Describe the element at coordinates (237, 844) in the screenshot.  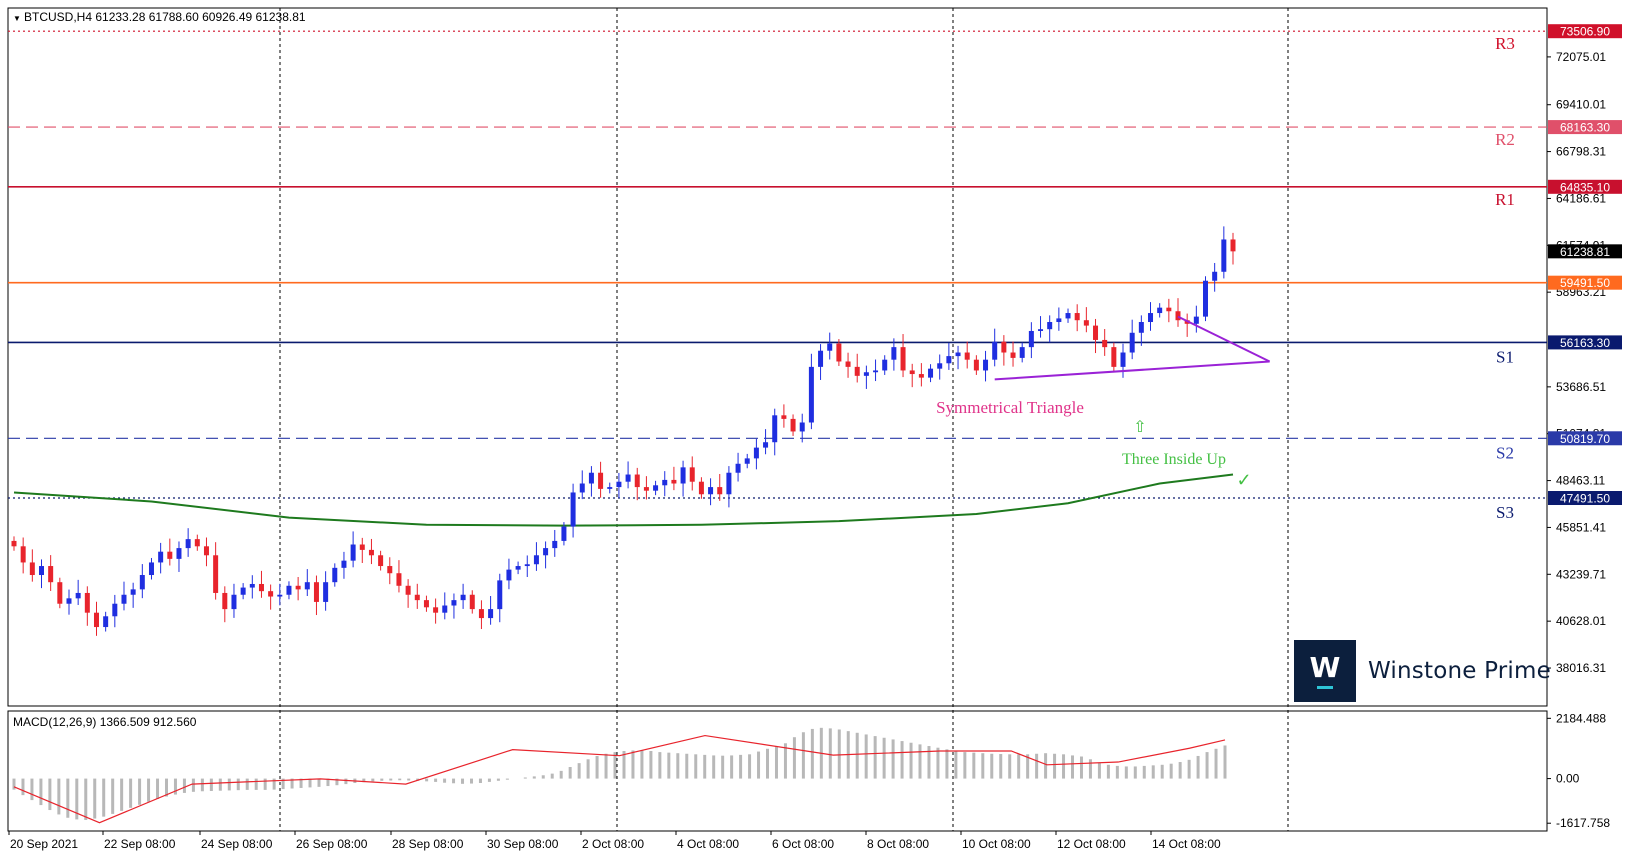
I see `x-axis-label: 24 Sep 08:00` at that location.